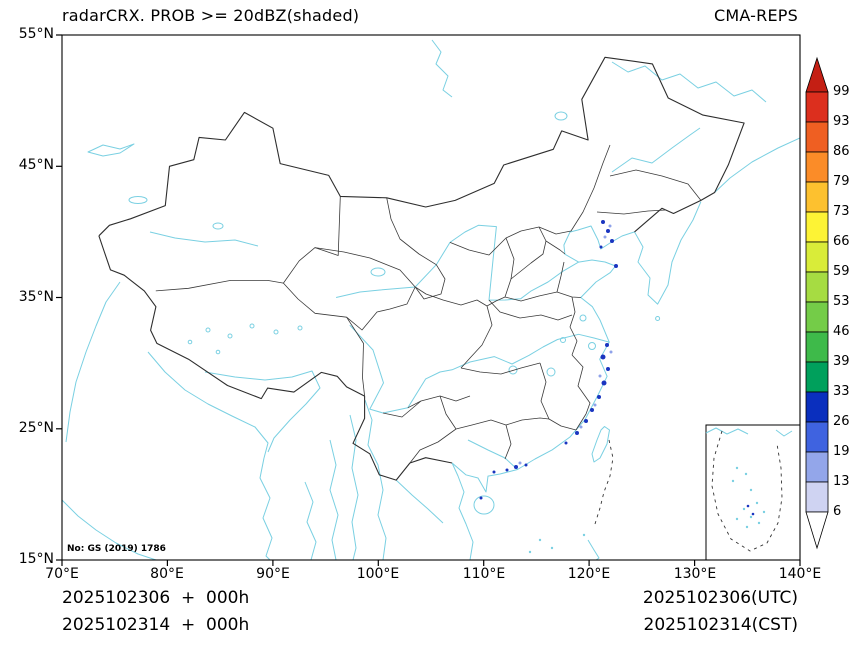  Describe the element at coordinates (484, 574) in the screenshot. I see `x-tick-110e: 110°E` at that location.